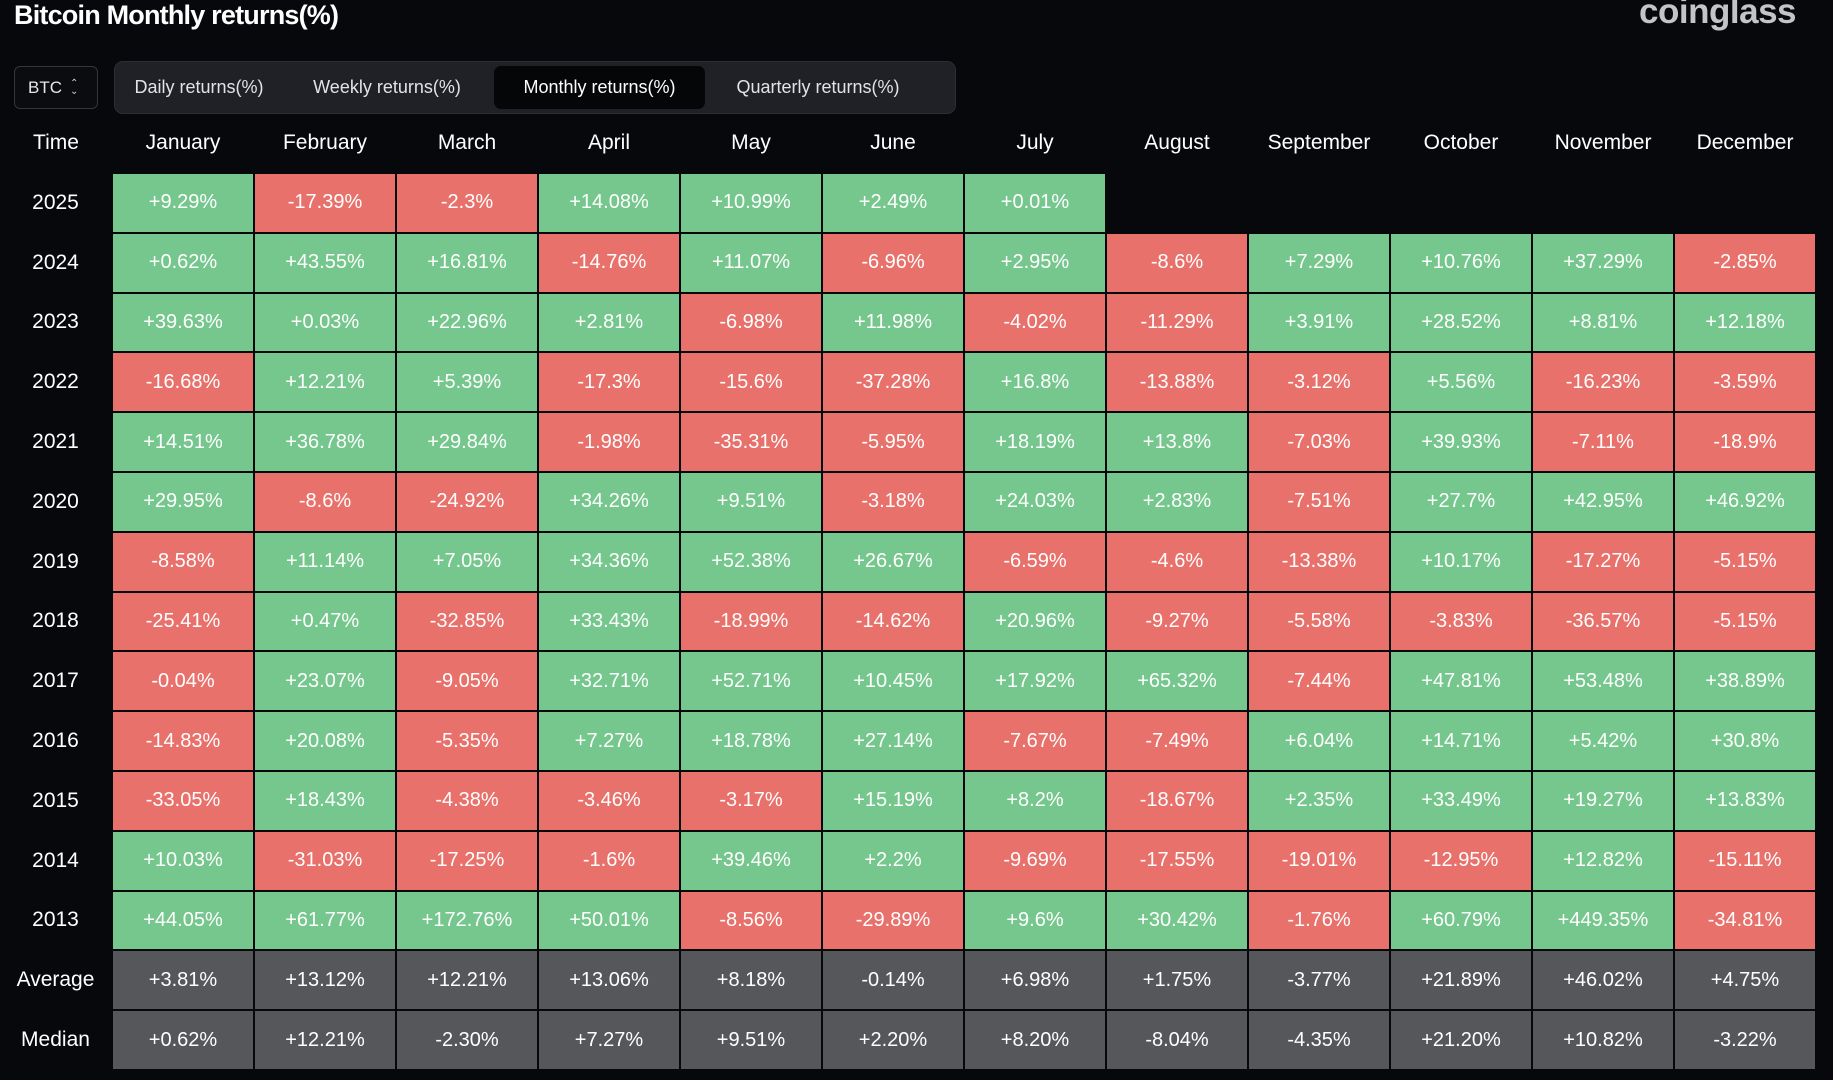  I want to click on return-cell: +19.27%, so click(1603, 800).